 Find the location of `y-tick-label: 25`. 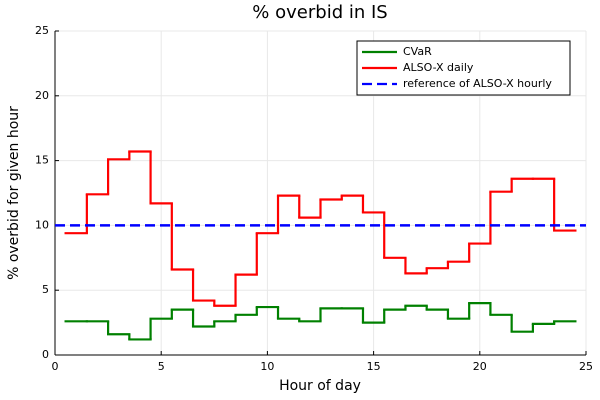

y-tick-label: 25 is located at coordinates (42, 30).